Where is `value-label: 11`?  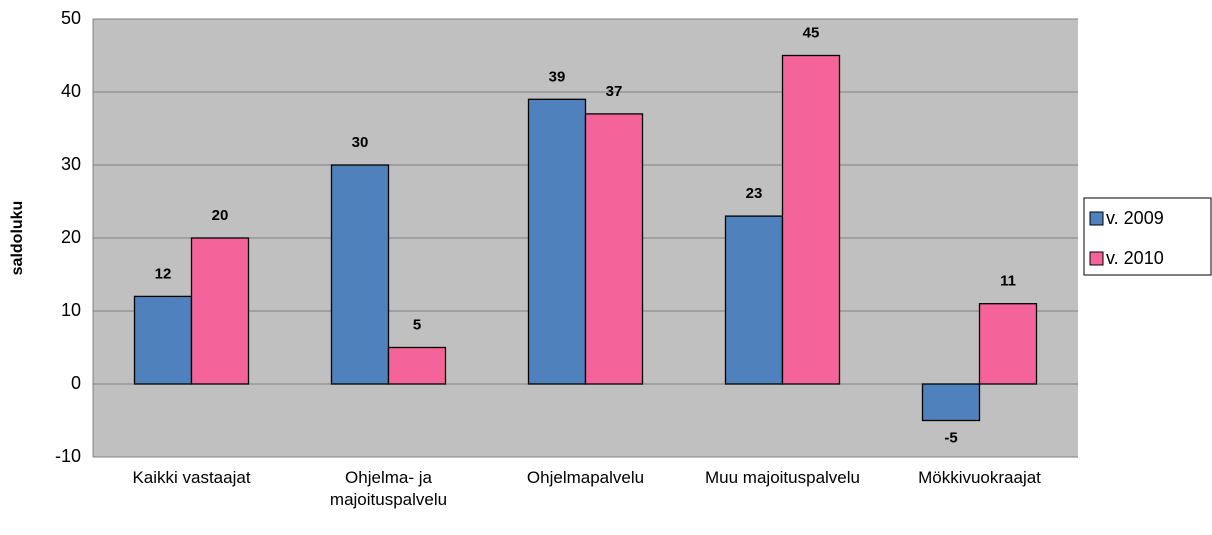
value-label: 11 is located at coordinates (1008, 281).